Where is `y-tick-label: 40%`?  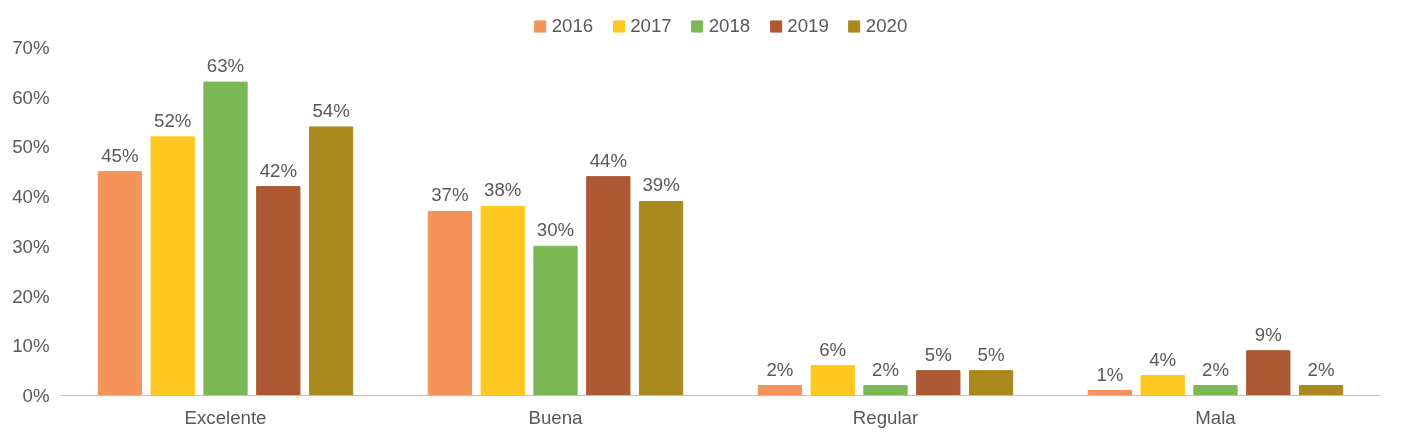 y-tick-label: 40% is located at coordinates (31, 197).